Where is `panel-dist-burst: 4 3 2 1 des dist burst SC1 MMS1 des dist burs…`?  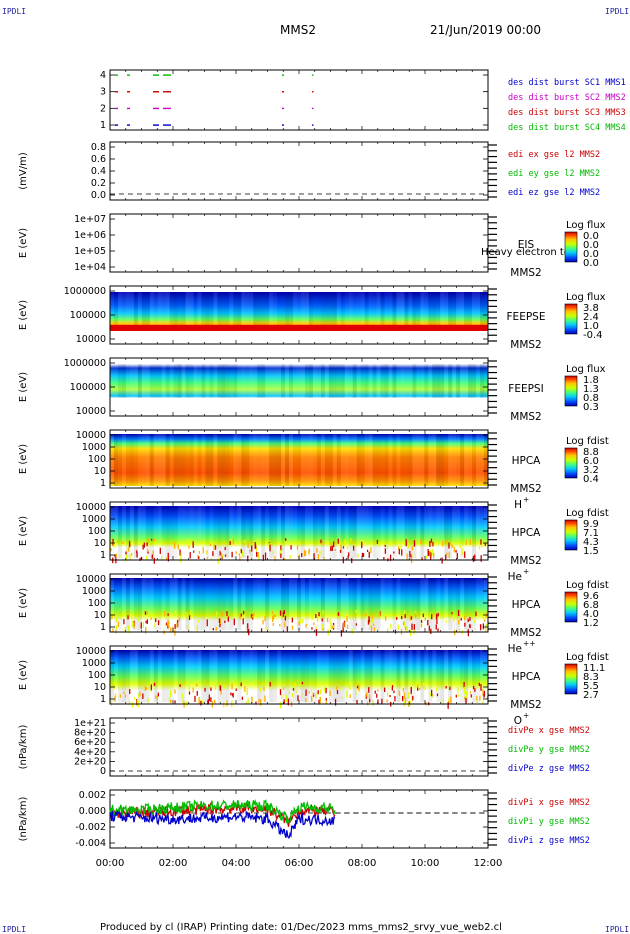
panel-dist-burst: 4 3 2 1 des dist burst SC1 MMS1 des dist burs… is located at coordinates (363, 101).